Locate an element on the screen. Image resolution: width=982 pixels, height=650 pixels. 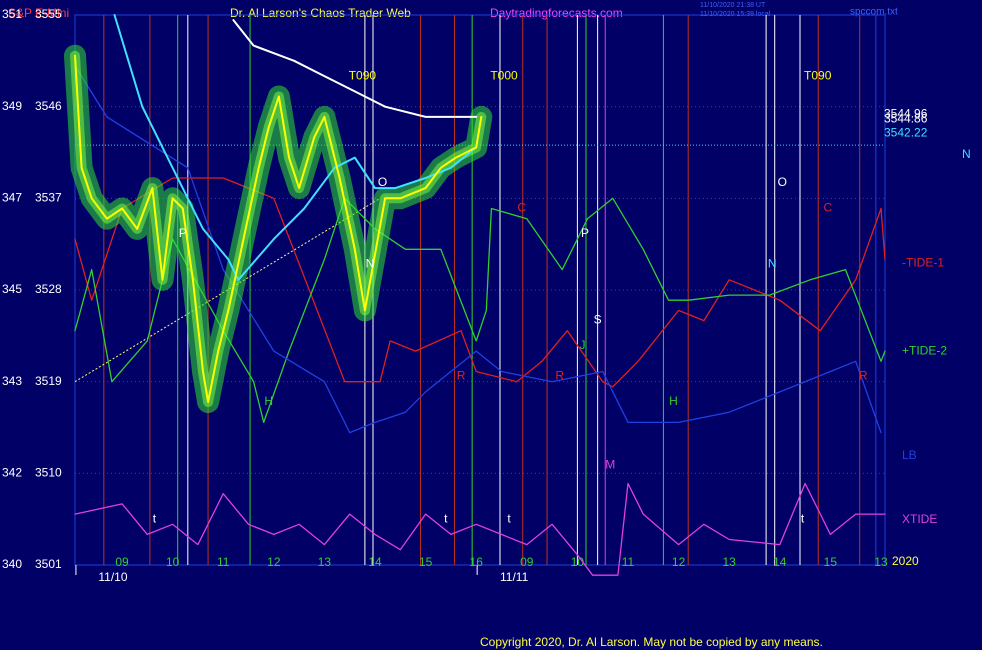
y-tick-label: 3537 is located at coordinates (48, 198).